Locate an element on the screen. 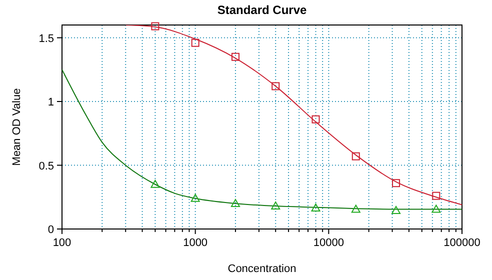 The width and height of the screenshot is (492, 280). x-tick-label: 100 is located at coordinates (62, 243).